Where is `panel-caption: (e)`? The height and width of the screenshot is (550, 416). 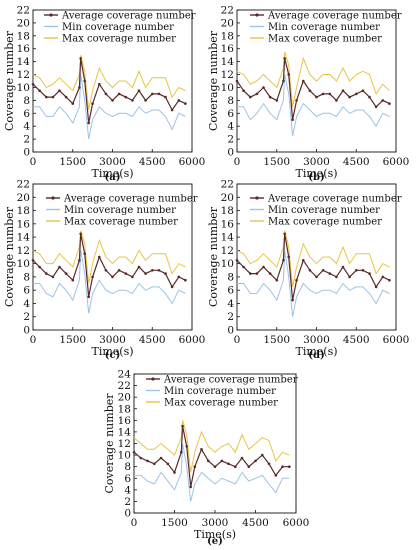
panel-caption: (e) is located at coordinates (215, 541).